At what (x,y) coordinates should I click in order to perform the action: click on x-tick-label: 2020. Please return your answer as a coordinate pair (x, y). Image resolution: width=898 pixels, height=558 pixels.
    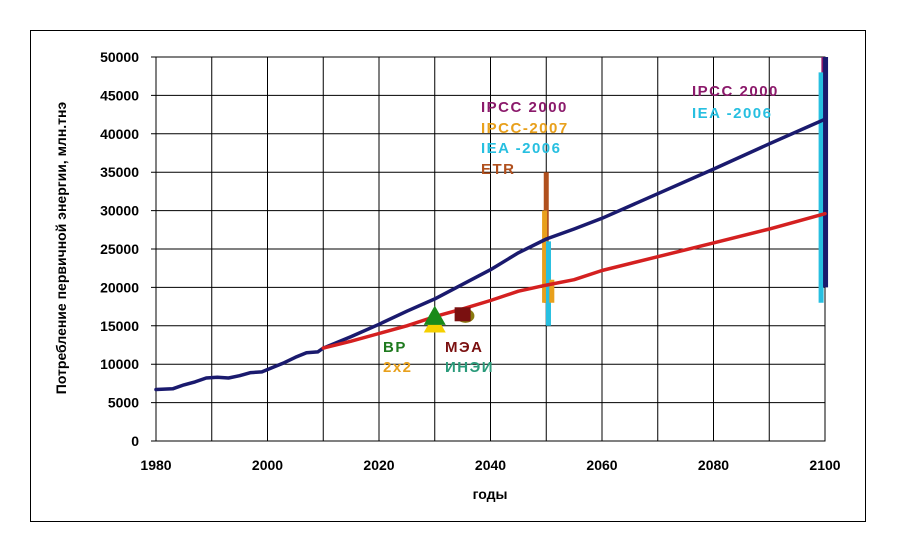
    Looking at the image, I should click on (378, 465).